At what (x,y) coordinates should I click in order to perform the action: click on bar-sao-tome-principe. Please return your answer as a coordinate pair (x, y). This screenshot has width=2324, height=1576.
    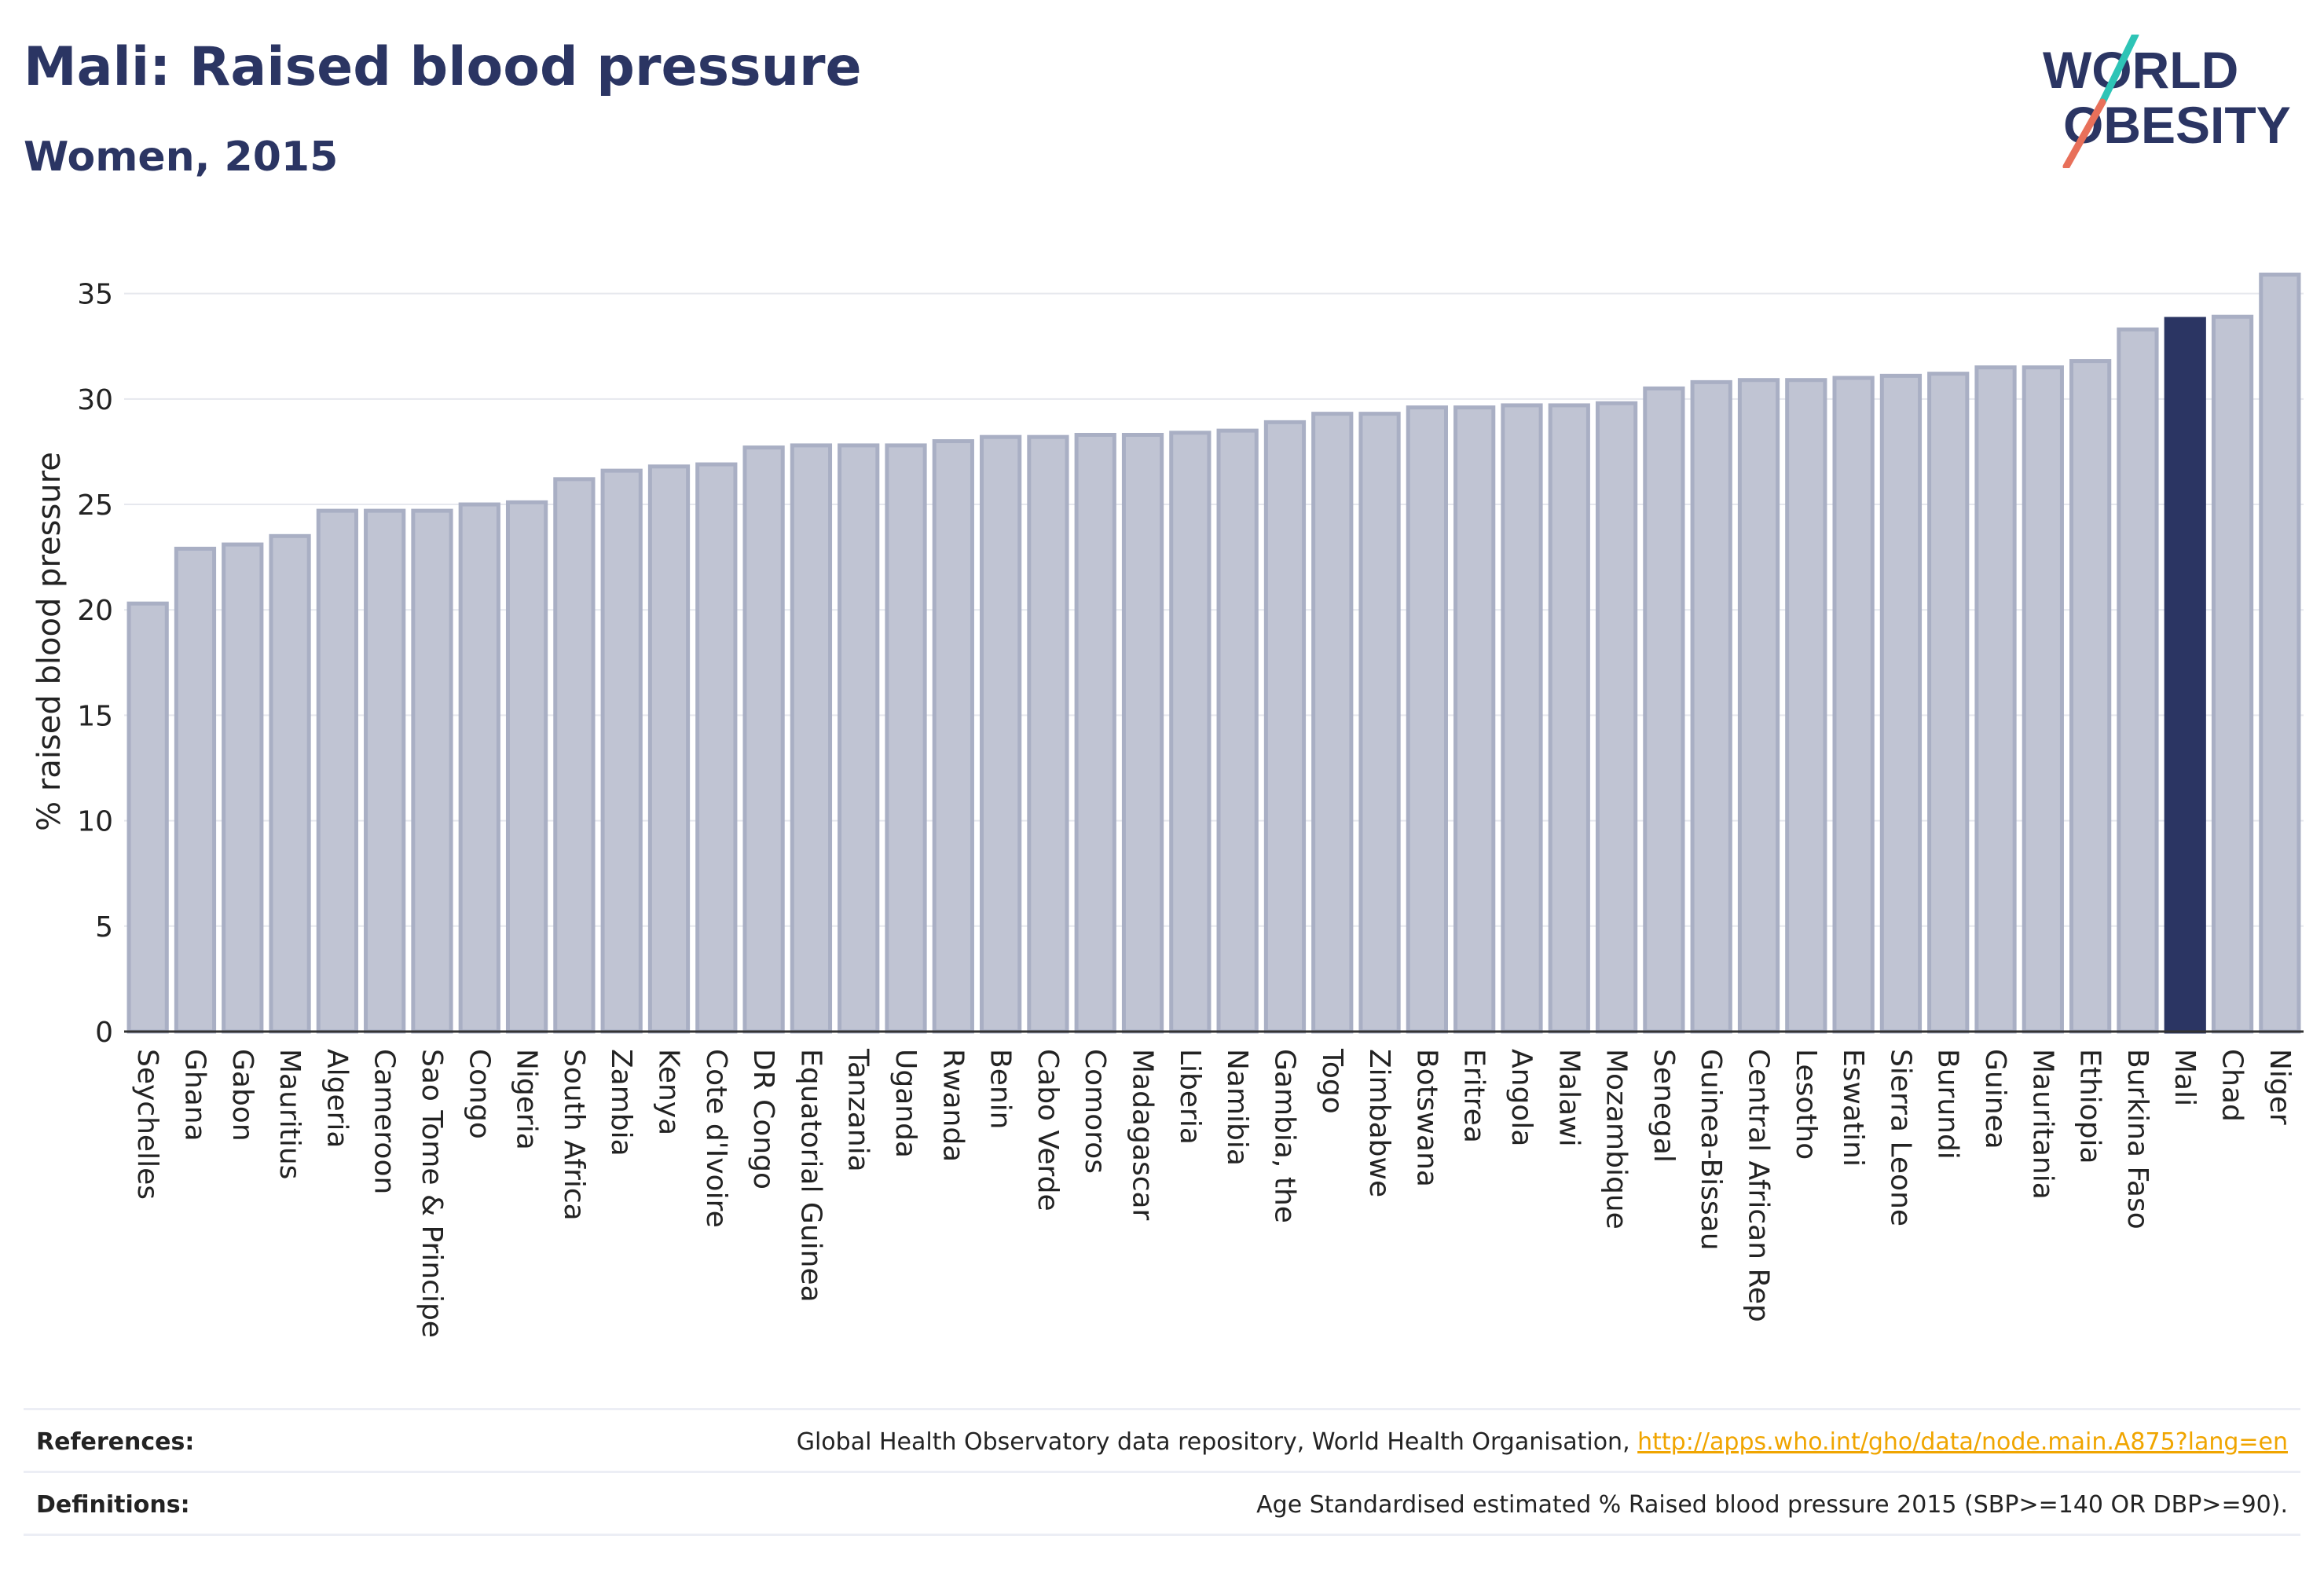
    Looking at the image, I should click on (432, 771).